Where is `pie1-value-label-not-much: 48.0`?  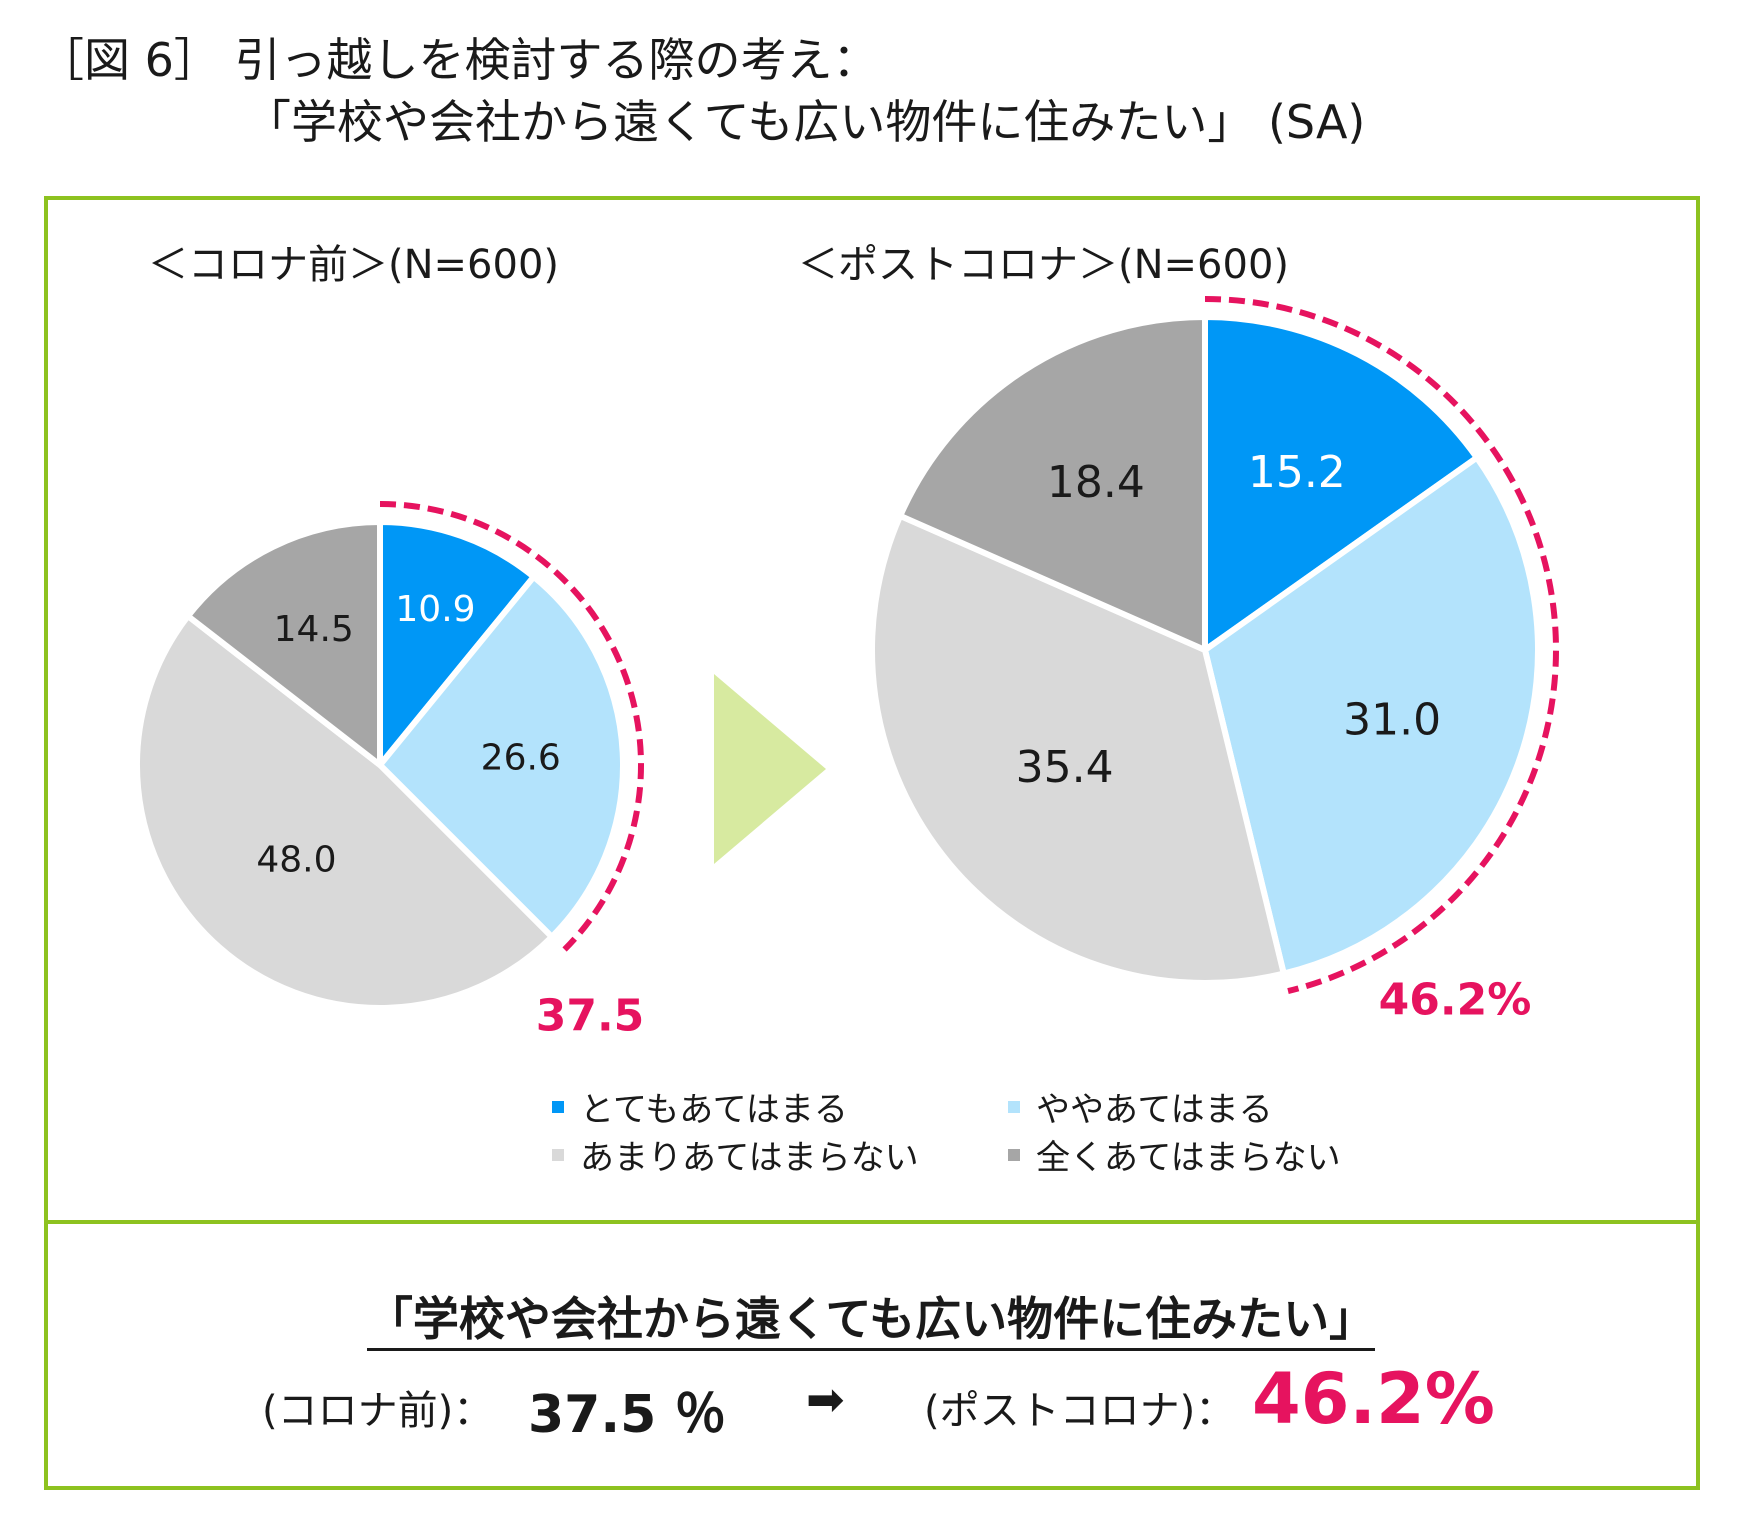
pie1-value-label-not-much: 48.0 is located at coordinates (296, 859).